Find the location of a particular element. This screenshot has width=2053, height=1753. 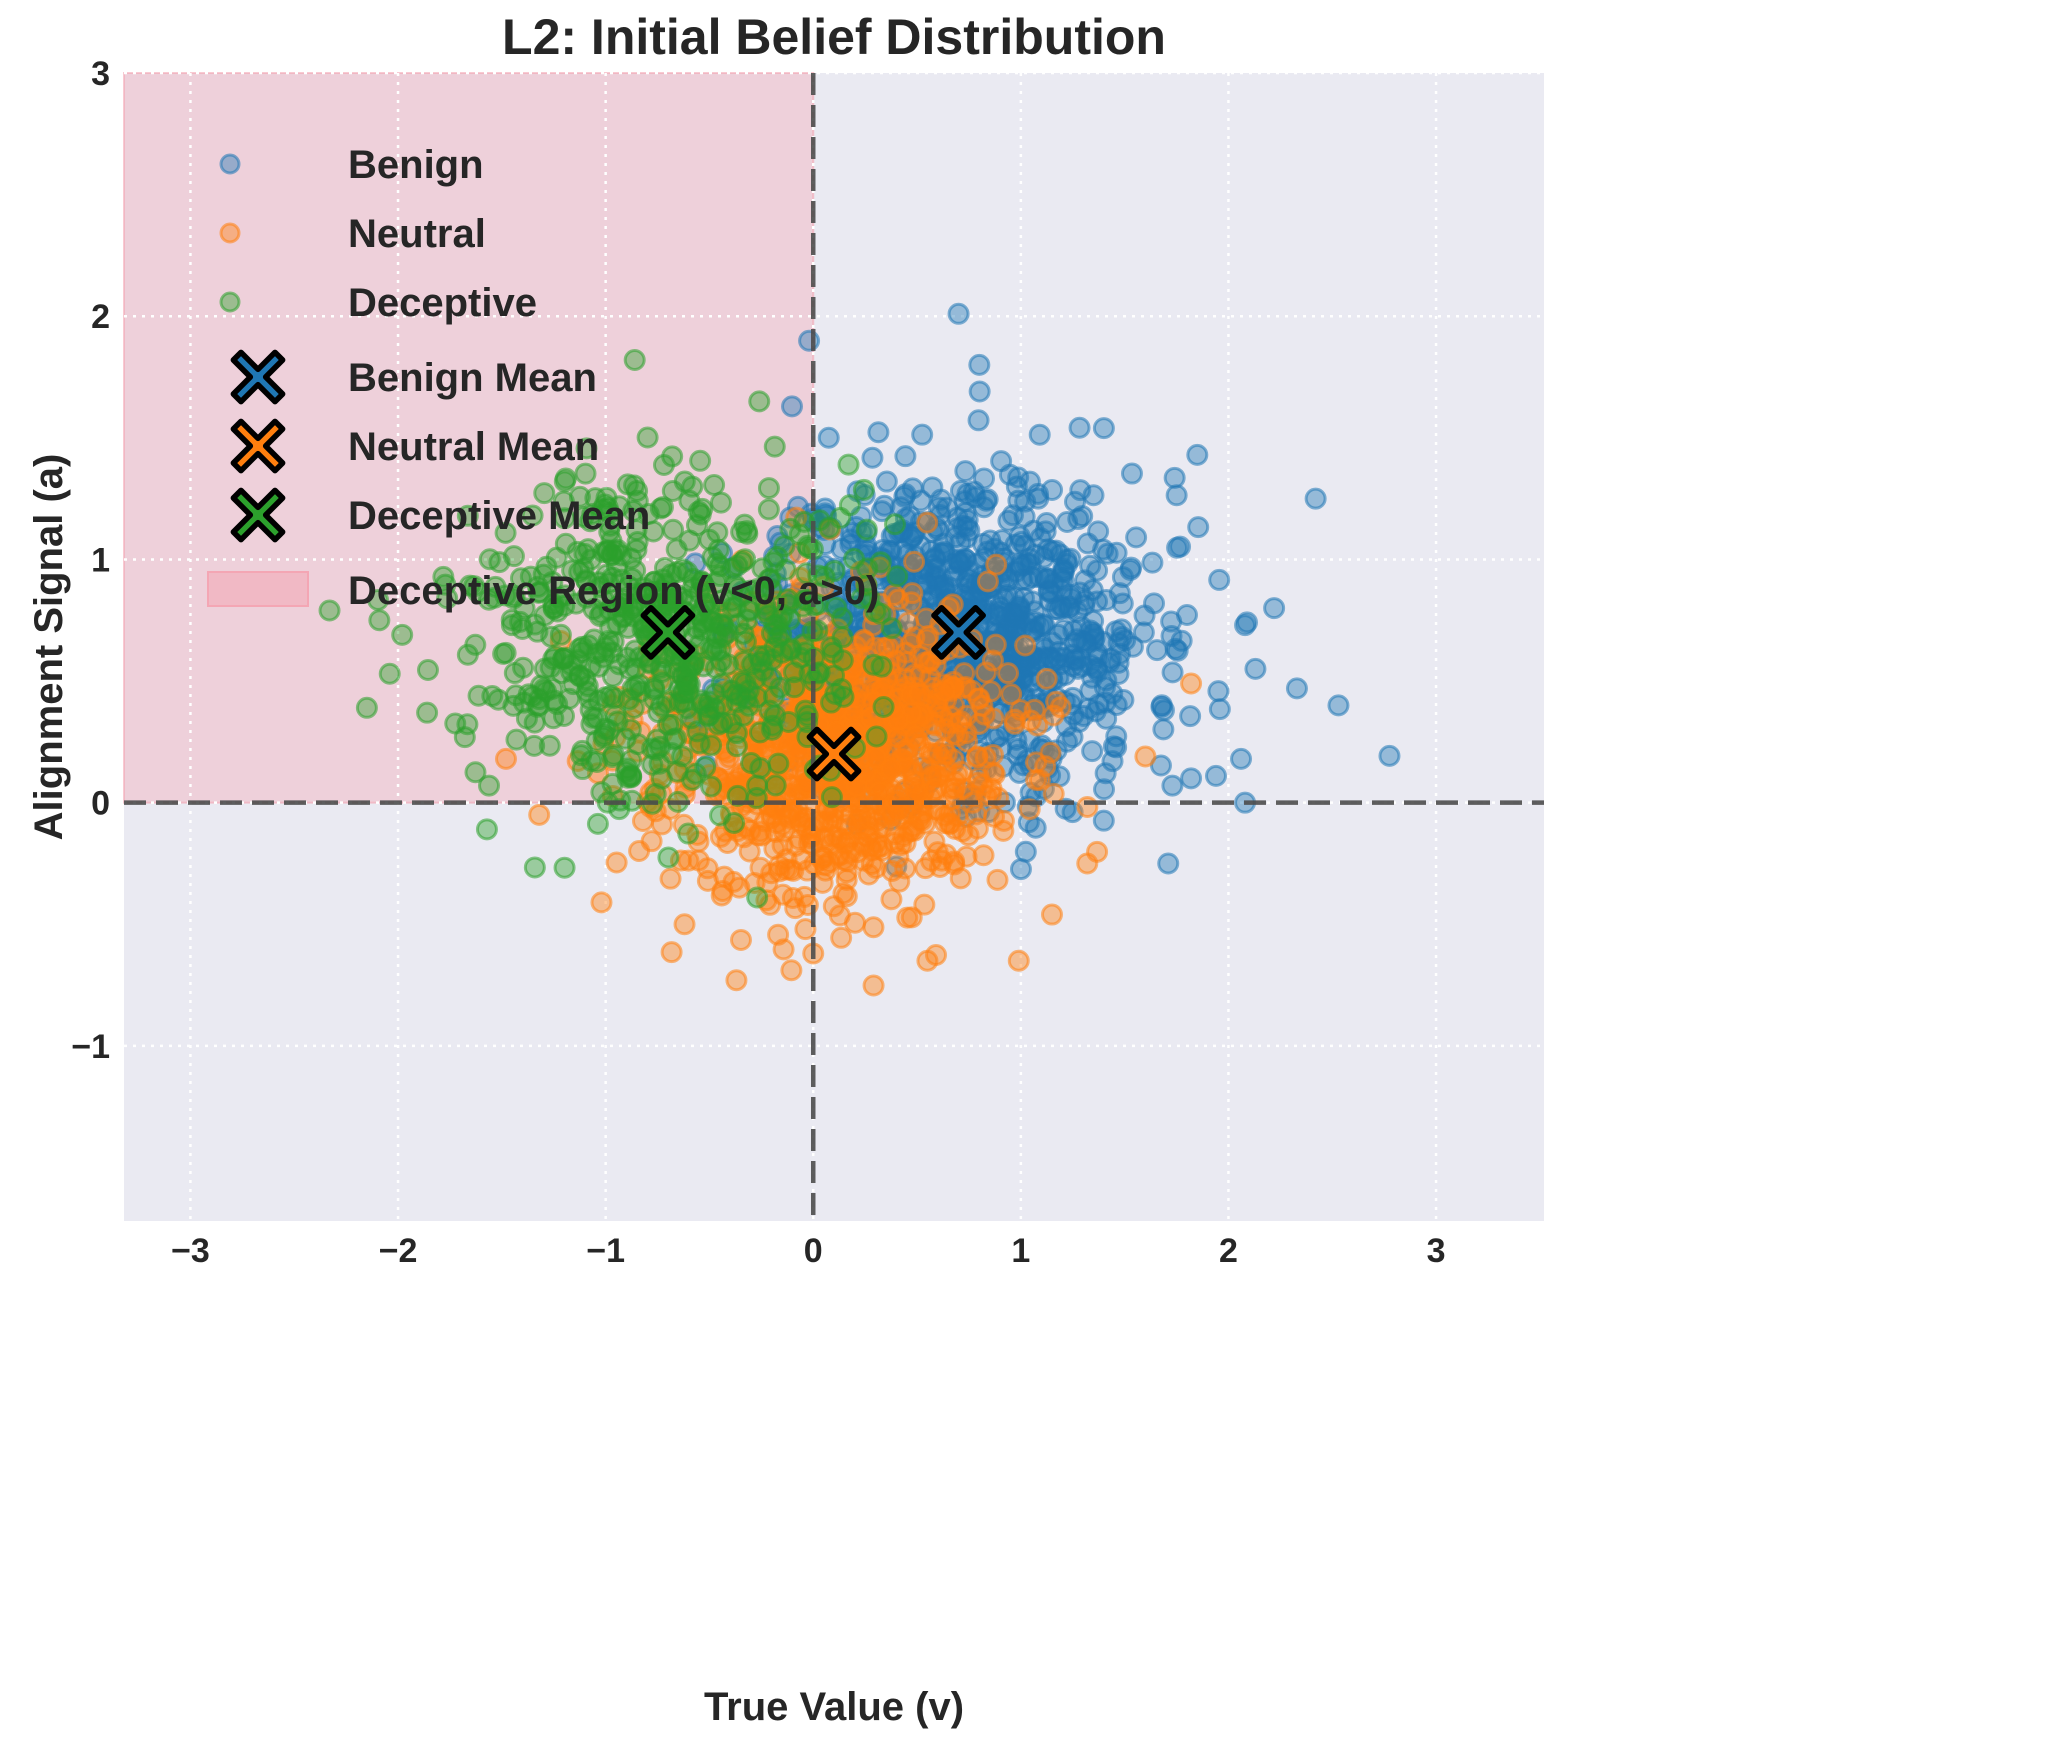

x-tick-label: −3 is located at coordinates (190, 1251).